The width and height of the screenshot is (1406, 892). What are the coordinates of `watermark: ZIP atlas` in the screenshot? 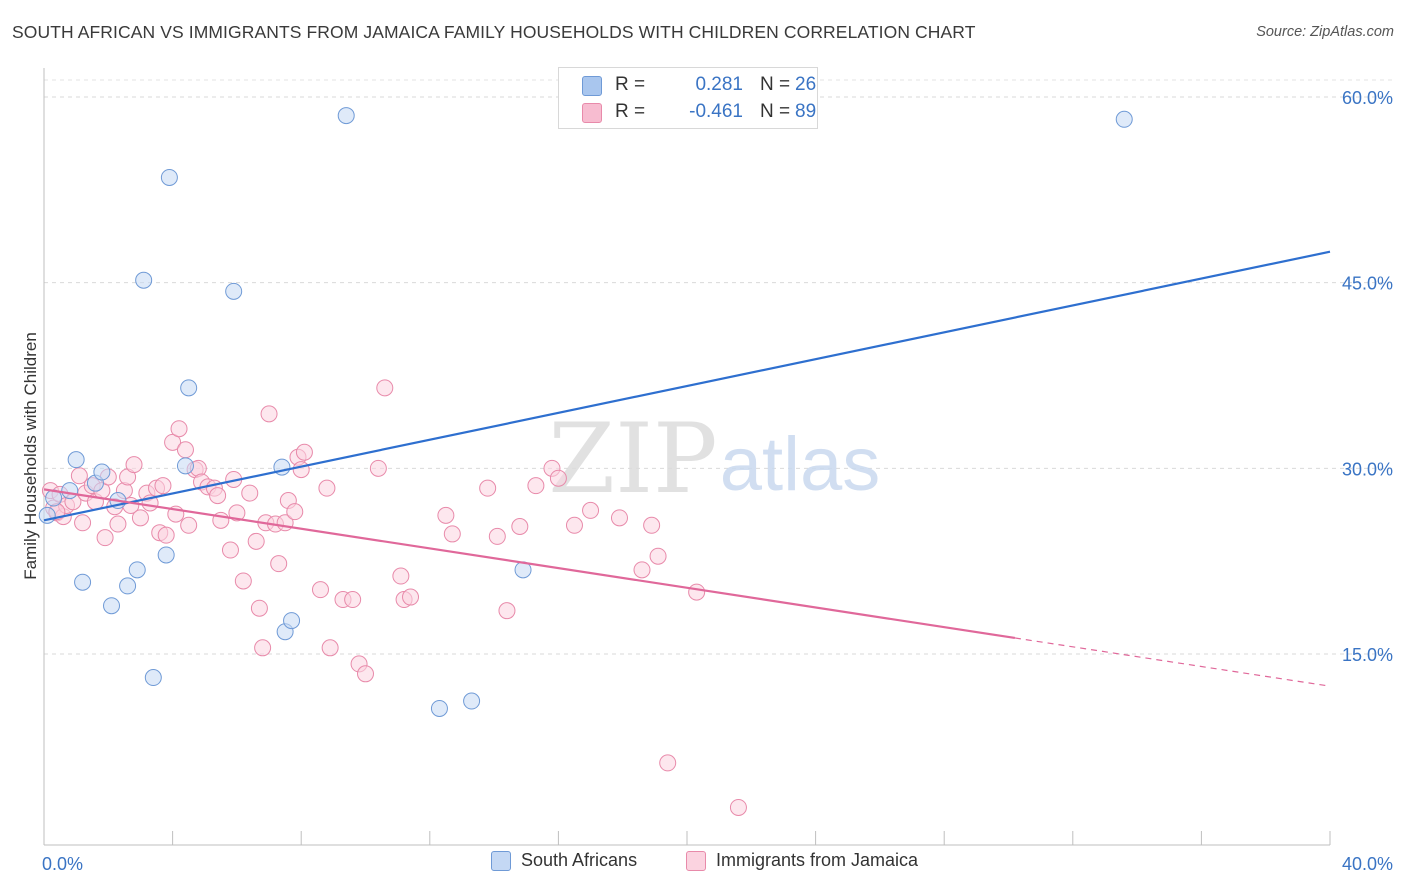 It's located at (714, 459).